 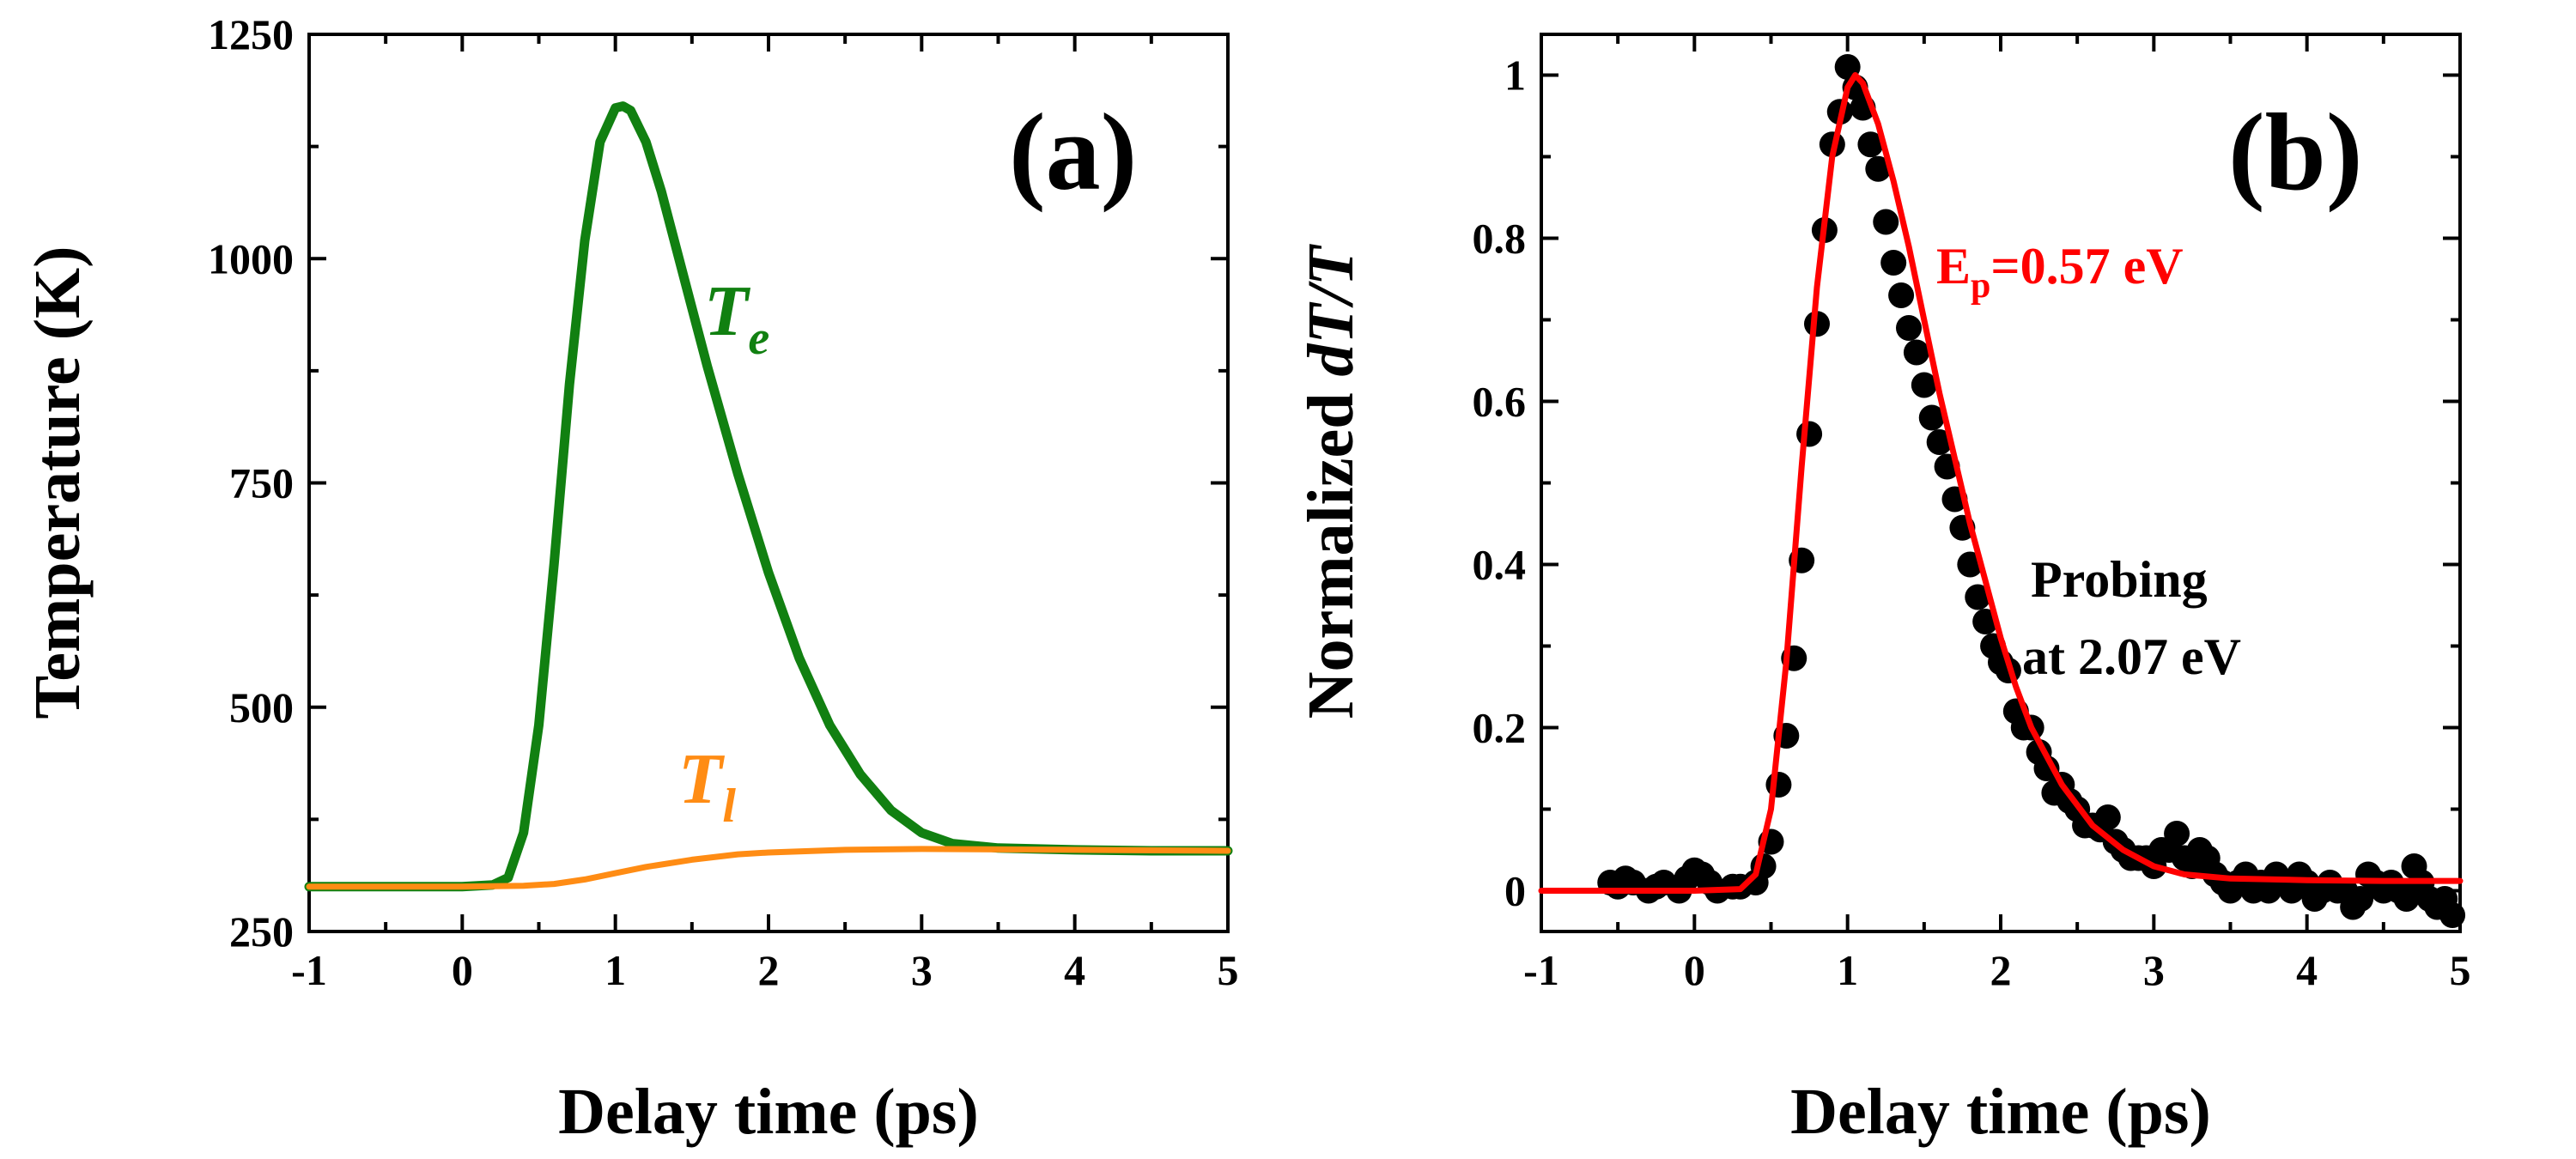 I want to click on legend-tl: Tl, so click(x=707, y=786).